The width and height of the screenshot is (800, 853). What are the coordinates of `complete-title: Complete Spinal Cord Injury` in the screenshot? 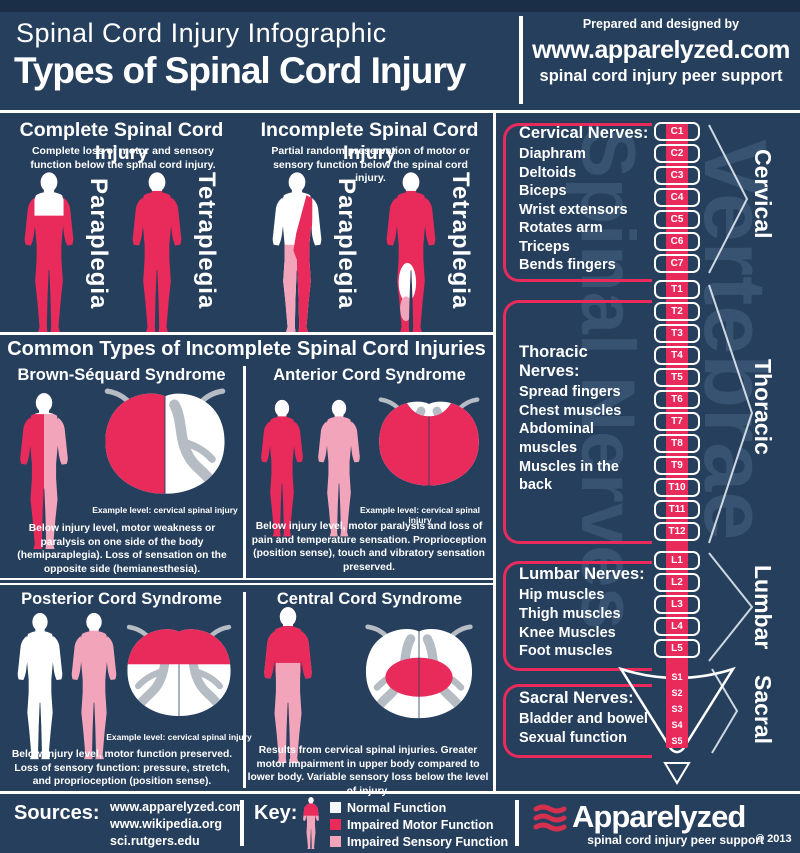 It's located at (121, 141).